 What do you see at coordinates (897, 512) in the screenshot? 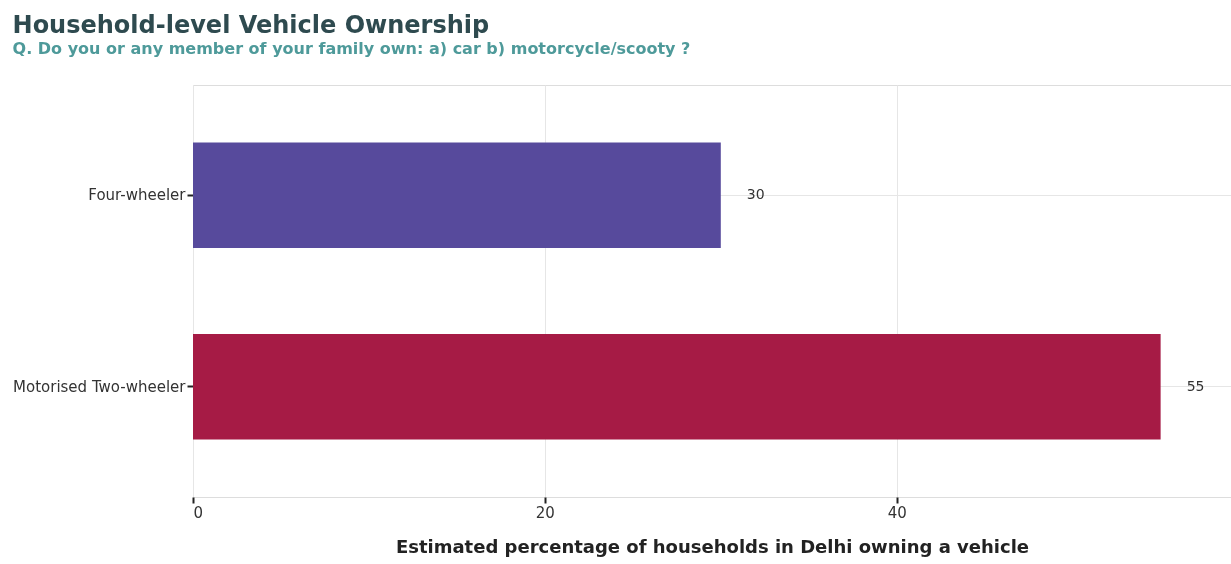
I see `x-tick-label: 40` at bounding box center [897, 512].